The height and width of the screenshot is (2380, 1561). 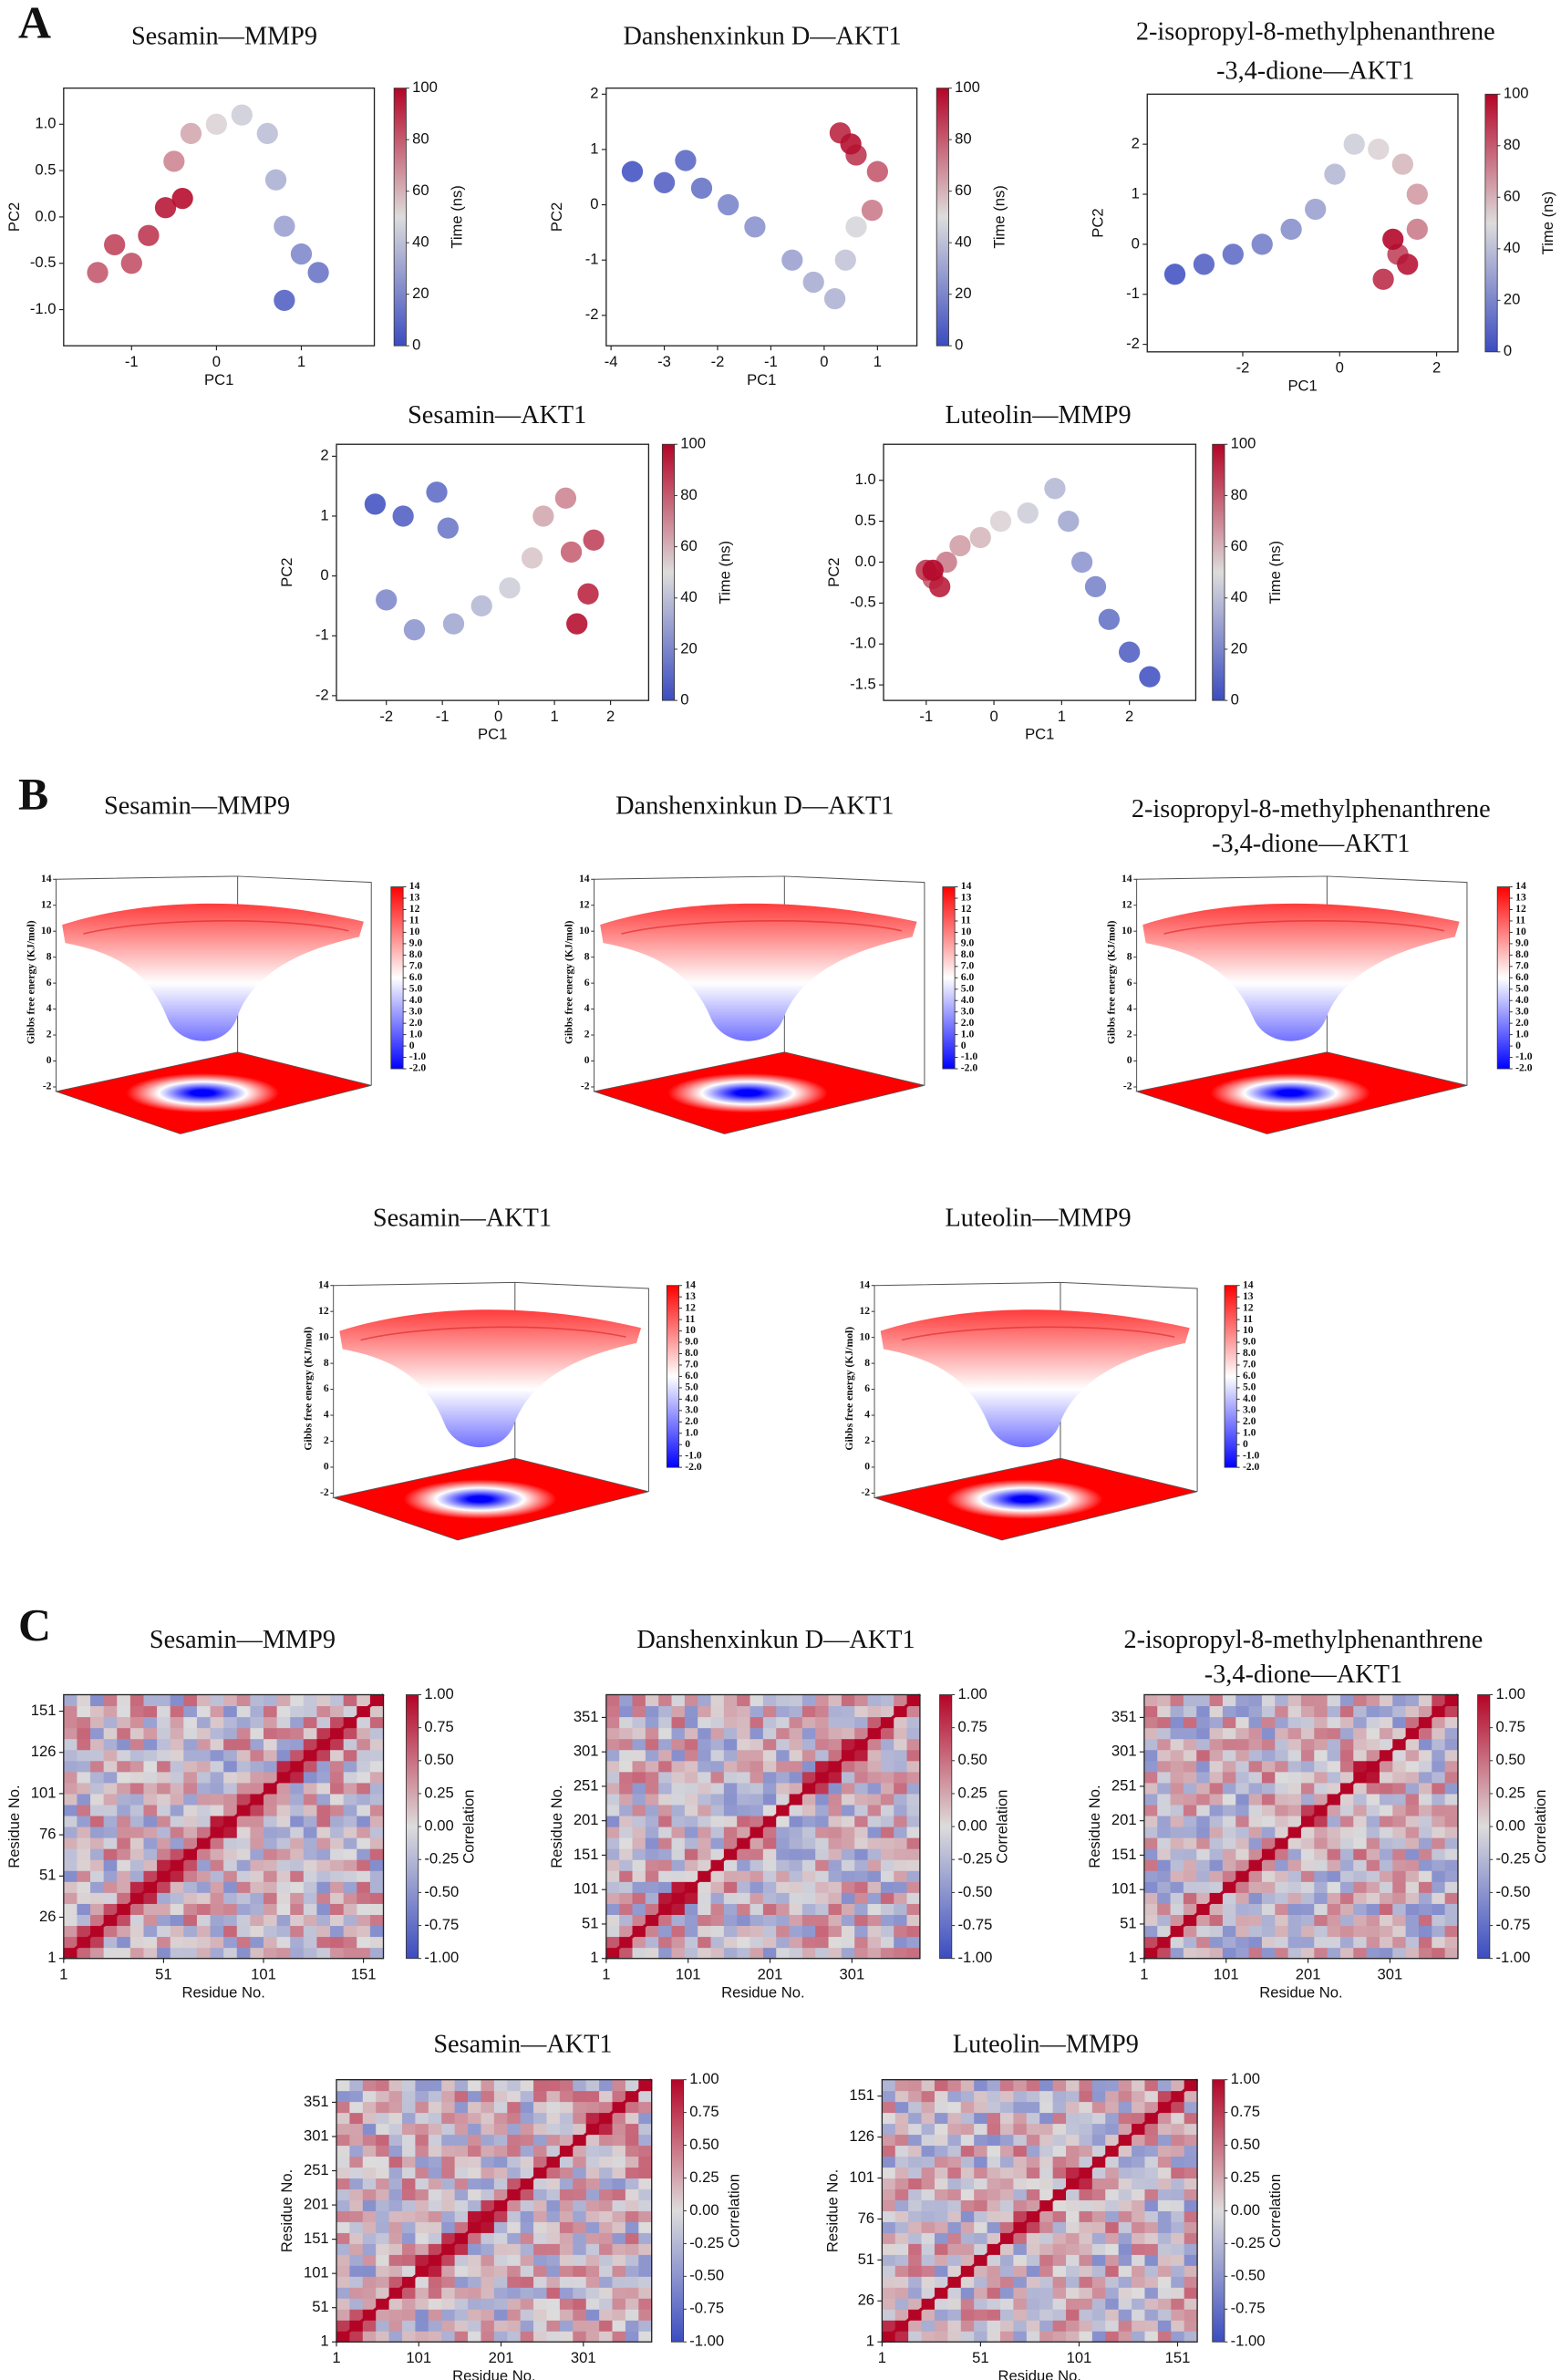 I want to click on colorbar, so click(x=1491, y=223).